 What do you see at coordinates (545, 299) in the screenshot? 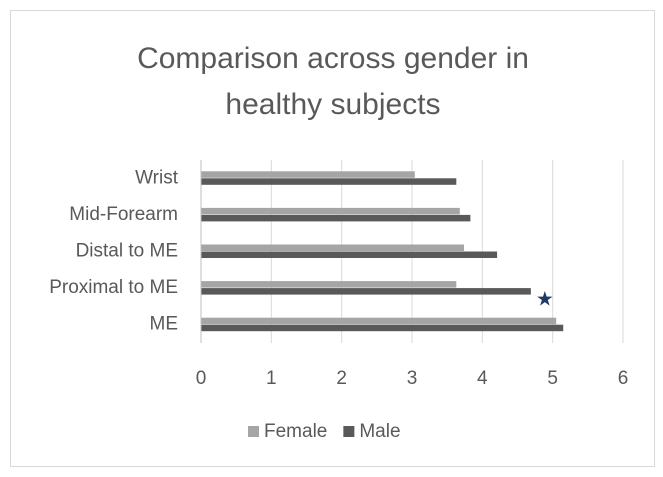
I see `annotation: ★` at bounding box center [545, 299].